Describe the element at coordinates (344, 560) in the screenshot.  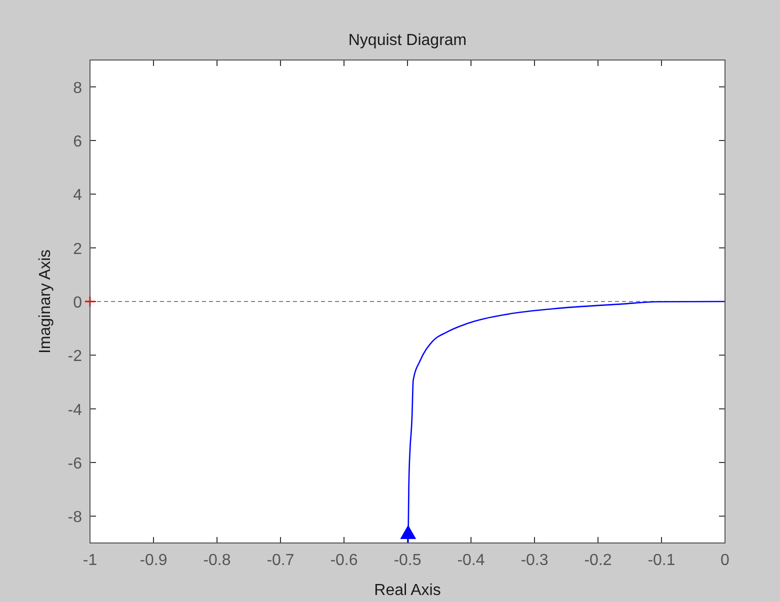
I see `x-tick-label: -0.6` at that location.